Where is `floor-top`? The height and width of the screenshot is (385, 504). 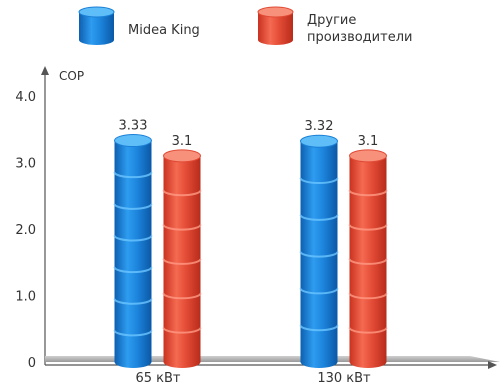 floor-top is located at coordinates (272, 359).